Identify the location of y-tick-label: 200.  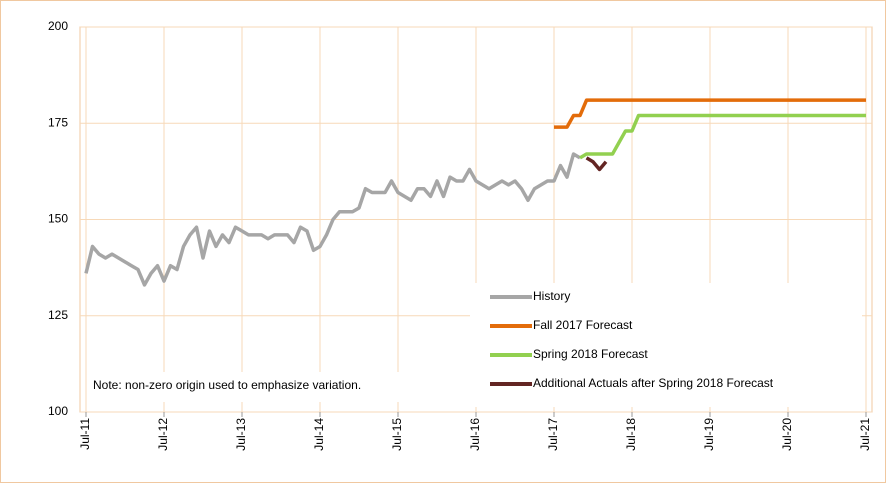
(58, 26).